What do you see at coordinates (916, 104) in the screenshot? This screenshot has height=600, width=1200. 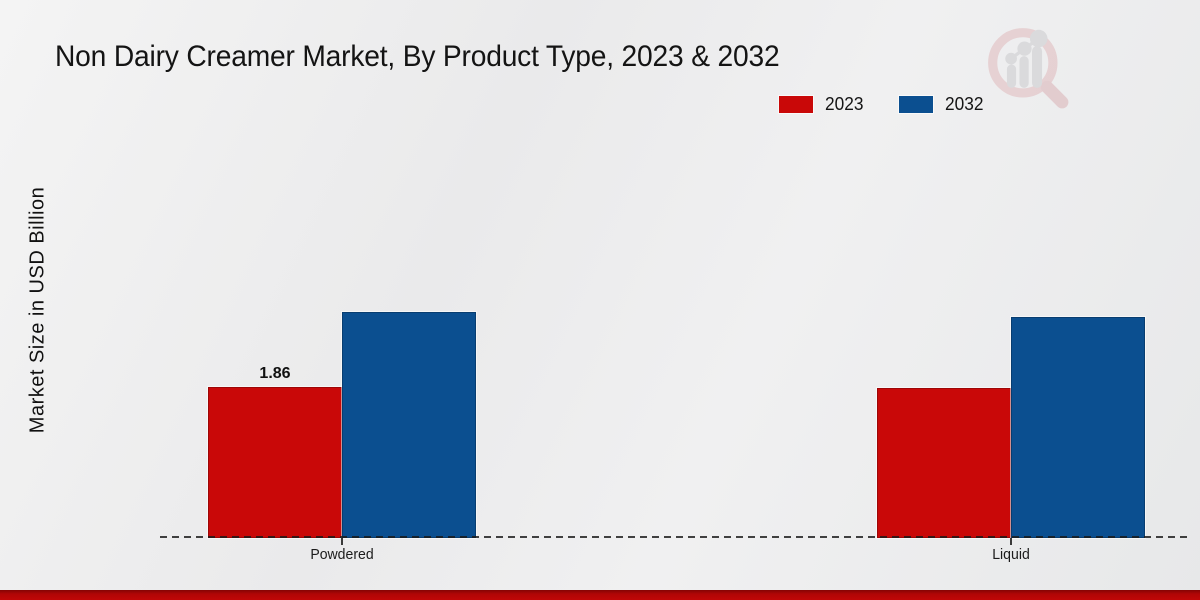 I see `legend-swatch-2032` at bounding box center [916, 104].